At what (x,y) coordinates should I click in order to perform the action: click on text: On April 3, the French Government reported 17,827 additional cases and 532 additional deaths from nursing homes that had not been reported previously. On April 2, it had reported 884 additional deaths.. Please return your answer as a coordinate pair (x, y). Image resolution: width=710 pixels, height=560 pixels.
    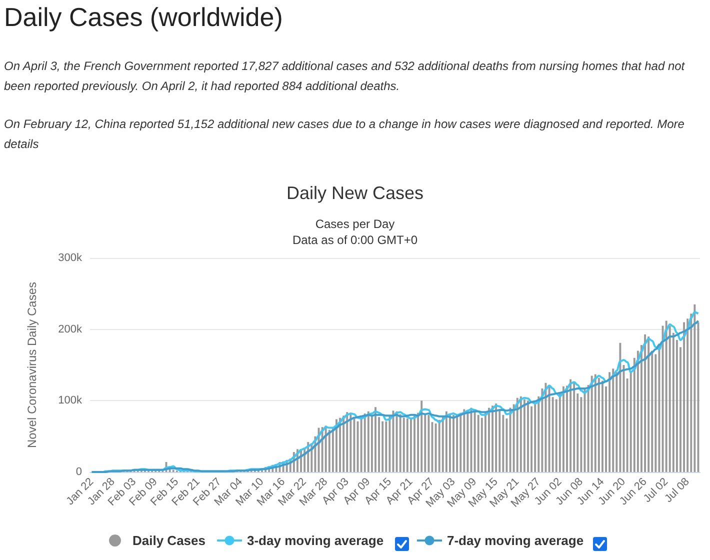
    Looking at the image, I should click on (345, 76).